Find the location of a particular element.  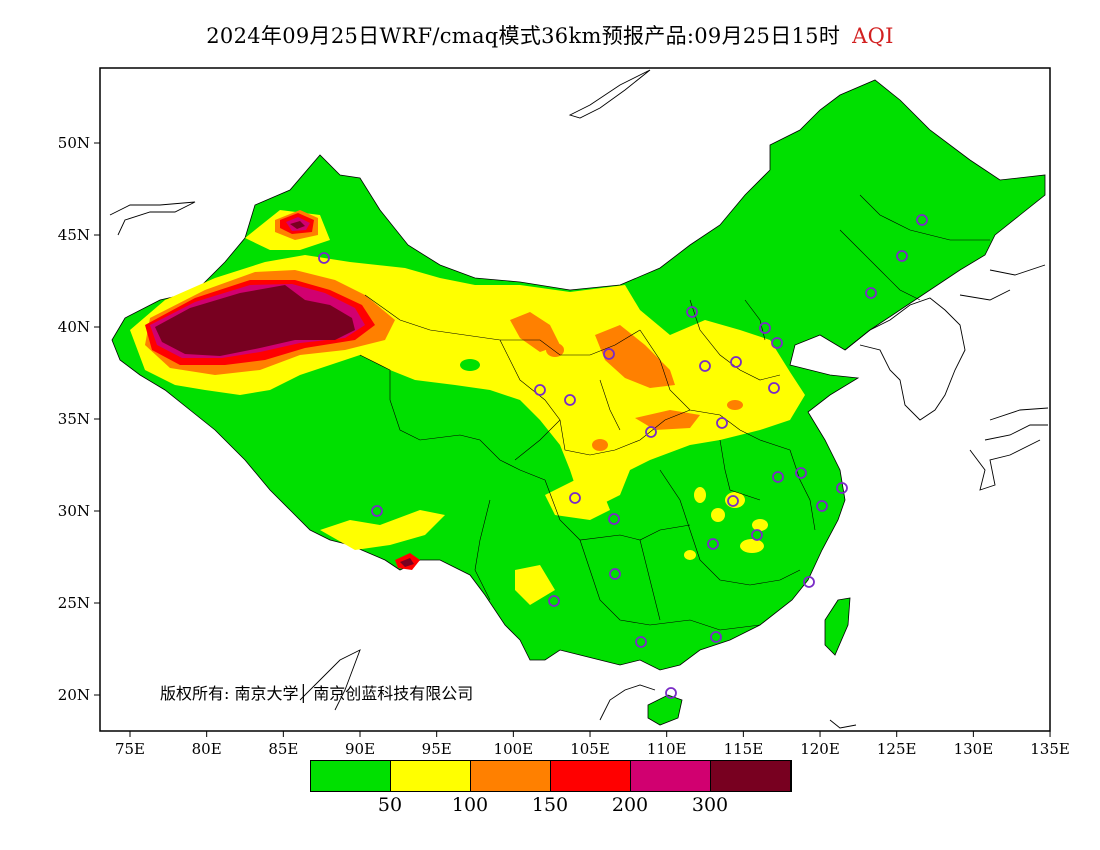

zone-usg-central is located at coordinates (667, 420).